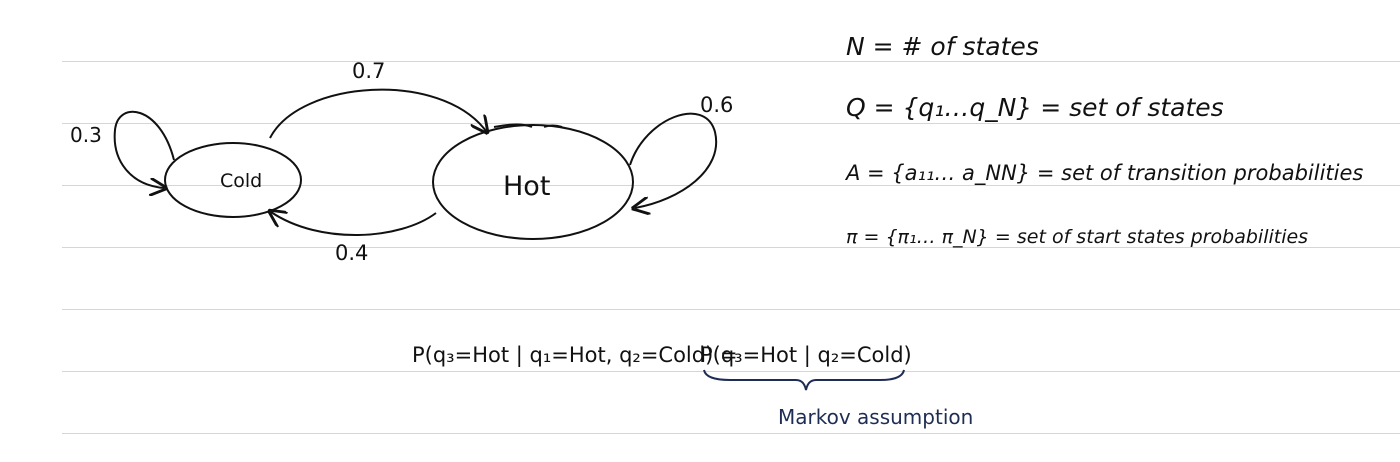  What do you see at coordinates (354, 224) in the screenshot?
I see `transition-hot-cold-arrow` at bounding box center [354, 224].